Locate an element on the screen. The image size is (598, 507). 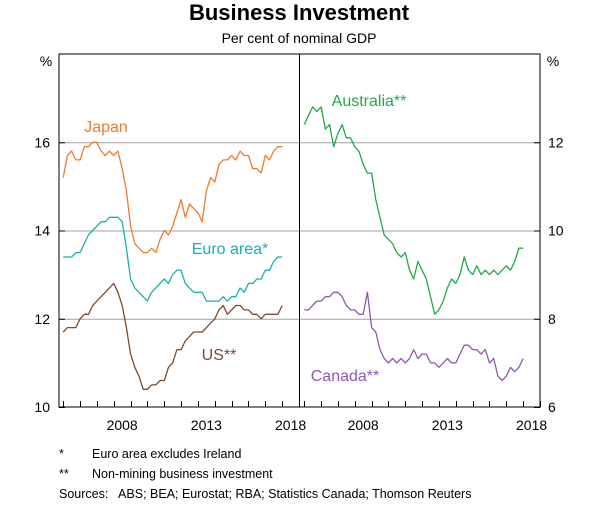
chart-subtitle: Per cent of nominal GDP is located at coordinates (299, 38).